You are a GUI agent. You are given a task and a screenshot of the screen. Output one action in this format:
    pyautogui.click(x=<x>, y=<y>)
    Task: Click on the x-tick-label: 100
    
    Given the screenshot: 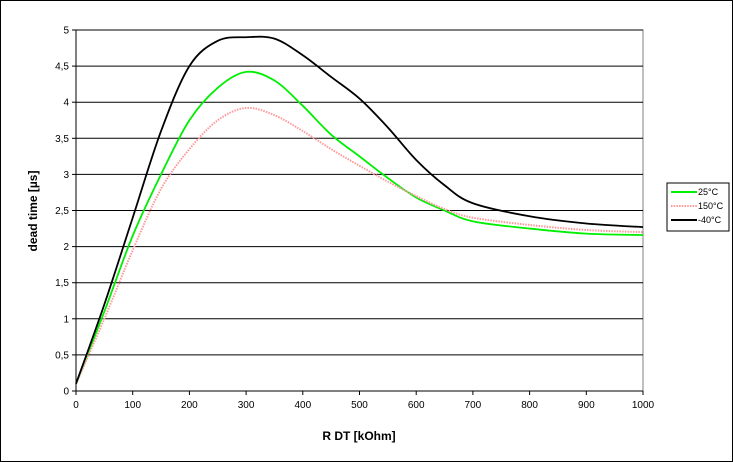 What is the action you would take?
    pyautogui.click(x=132, y=405)
    